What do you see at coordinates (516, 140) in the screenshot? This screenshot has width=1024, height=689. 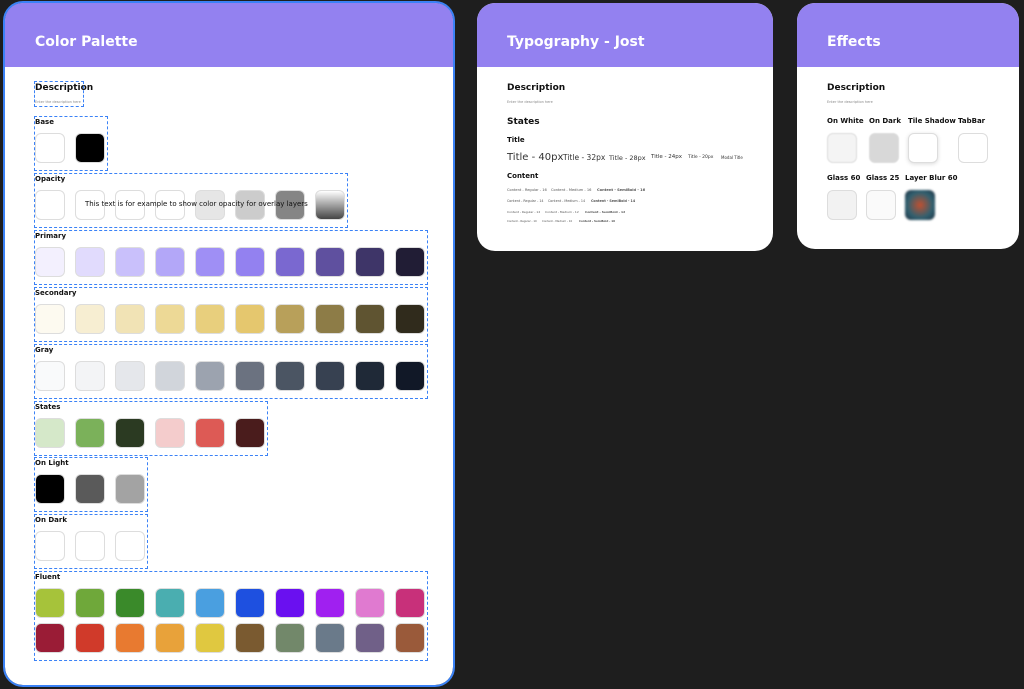 I see `sub-label: Title` at bounding box center [516, 140].